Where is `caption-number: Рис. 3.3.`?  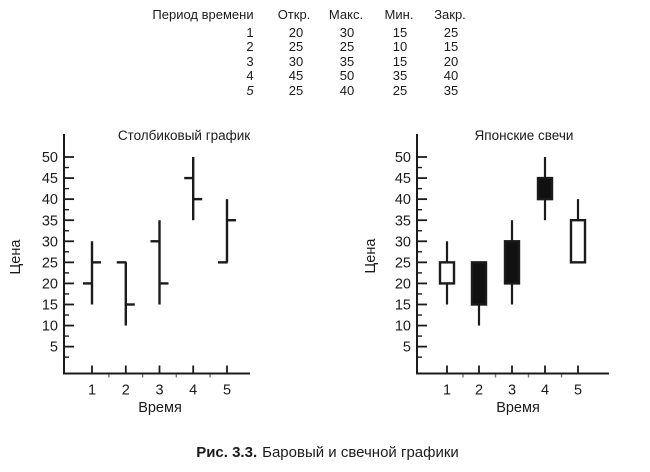 caption-number: Рис. 3.3. is located at coordinates (227, 452).